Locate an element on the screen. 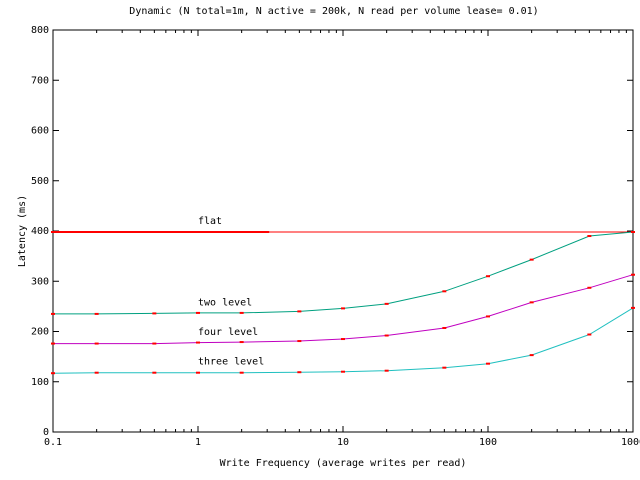 This screenshot has width=640, height=480. series-label: four level is located at coordinates (228, 332).